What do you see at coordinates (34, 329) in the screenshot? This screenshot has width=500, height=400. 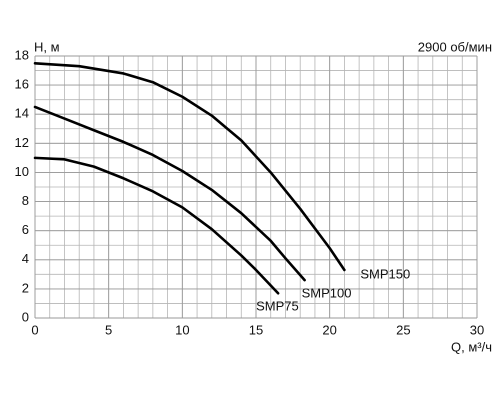 I see `x-tick-label: 0` at bounding box center [34, 329].